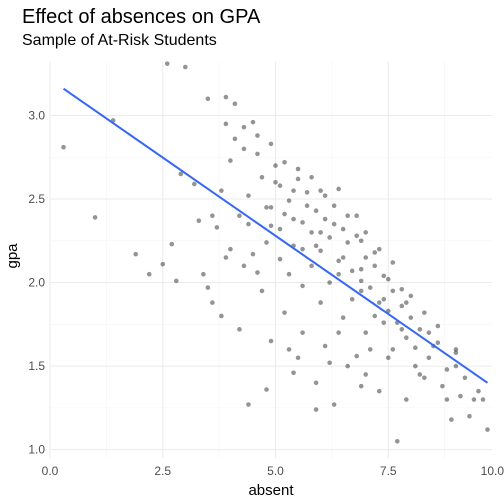  I want to click on x-tick-label: 10.0, so click(492, 471).